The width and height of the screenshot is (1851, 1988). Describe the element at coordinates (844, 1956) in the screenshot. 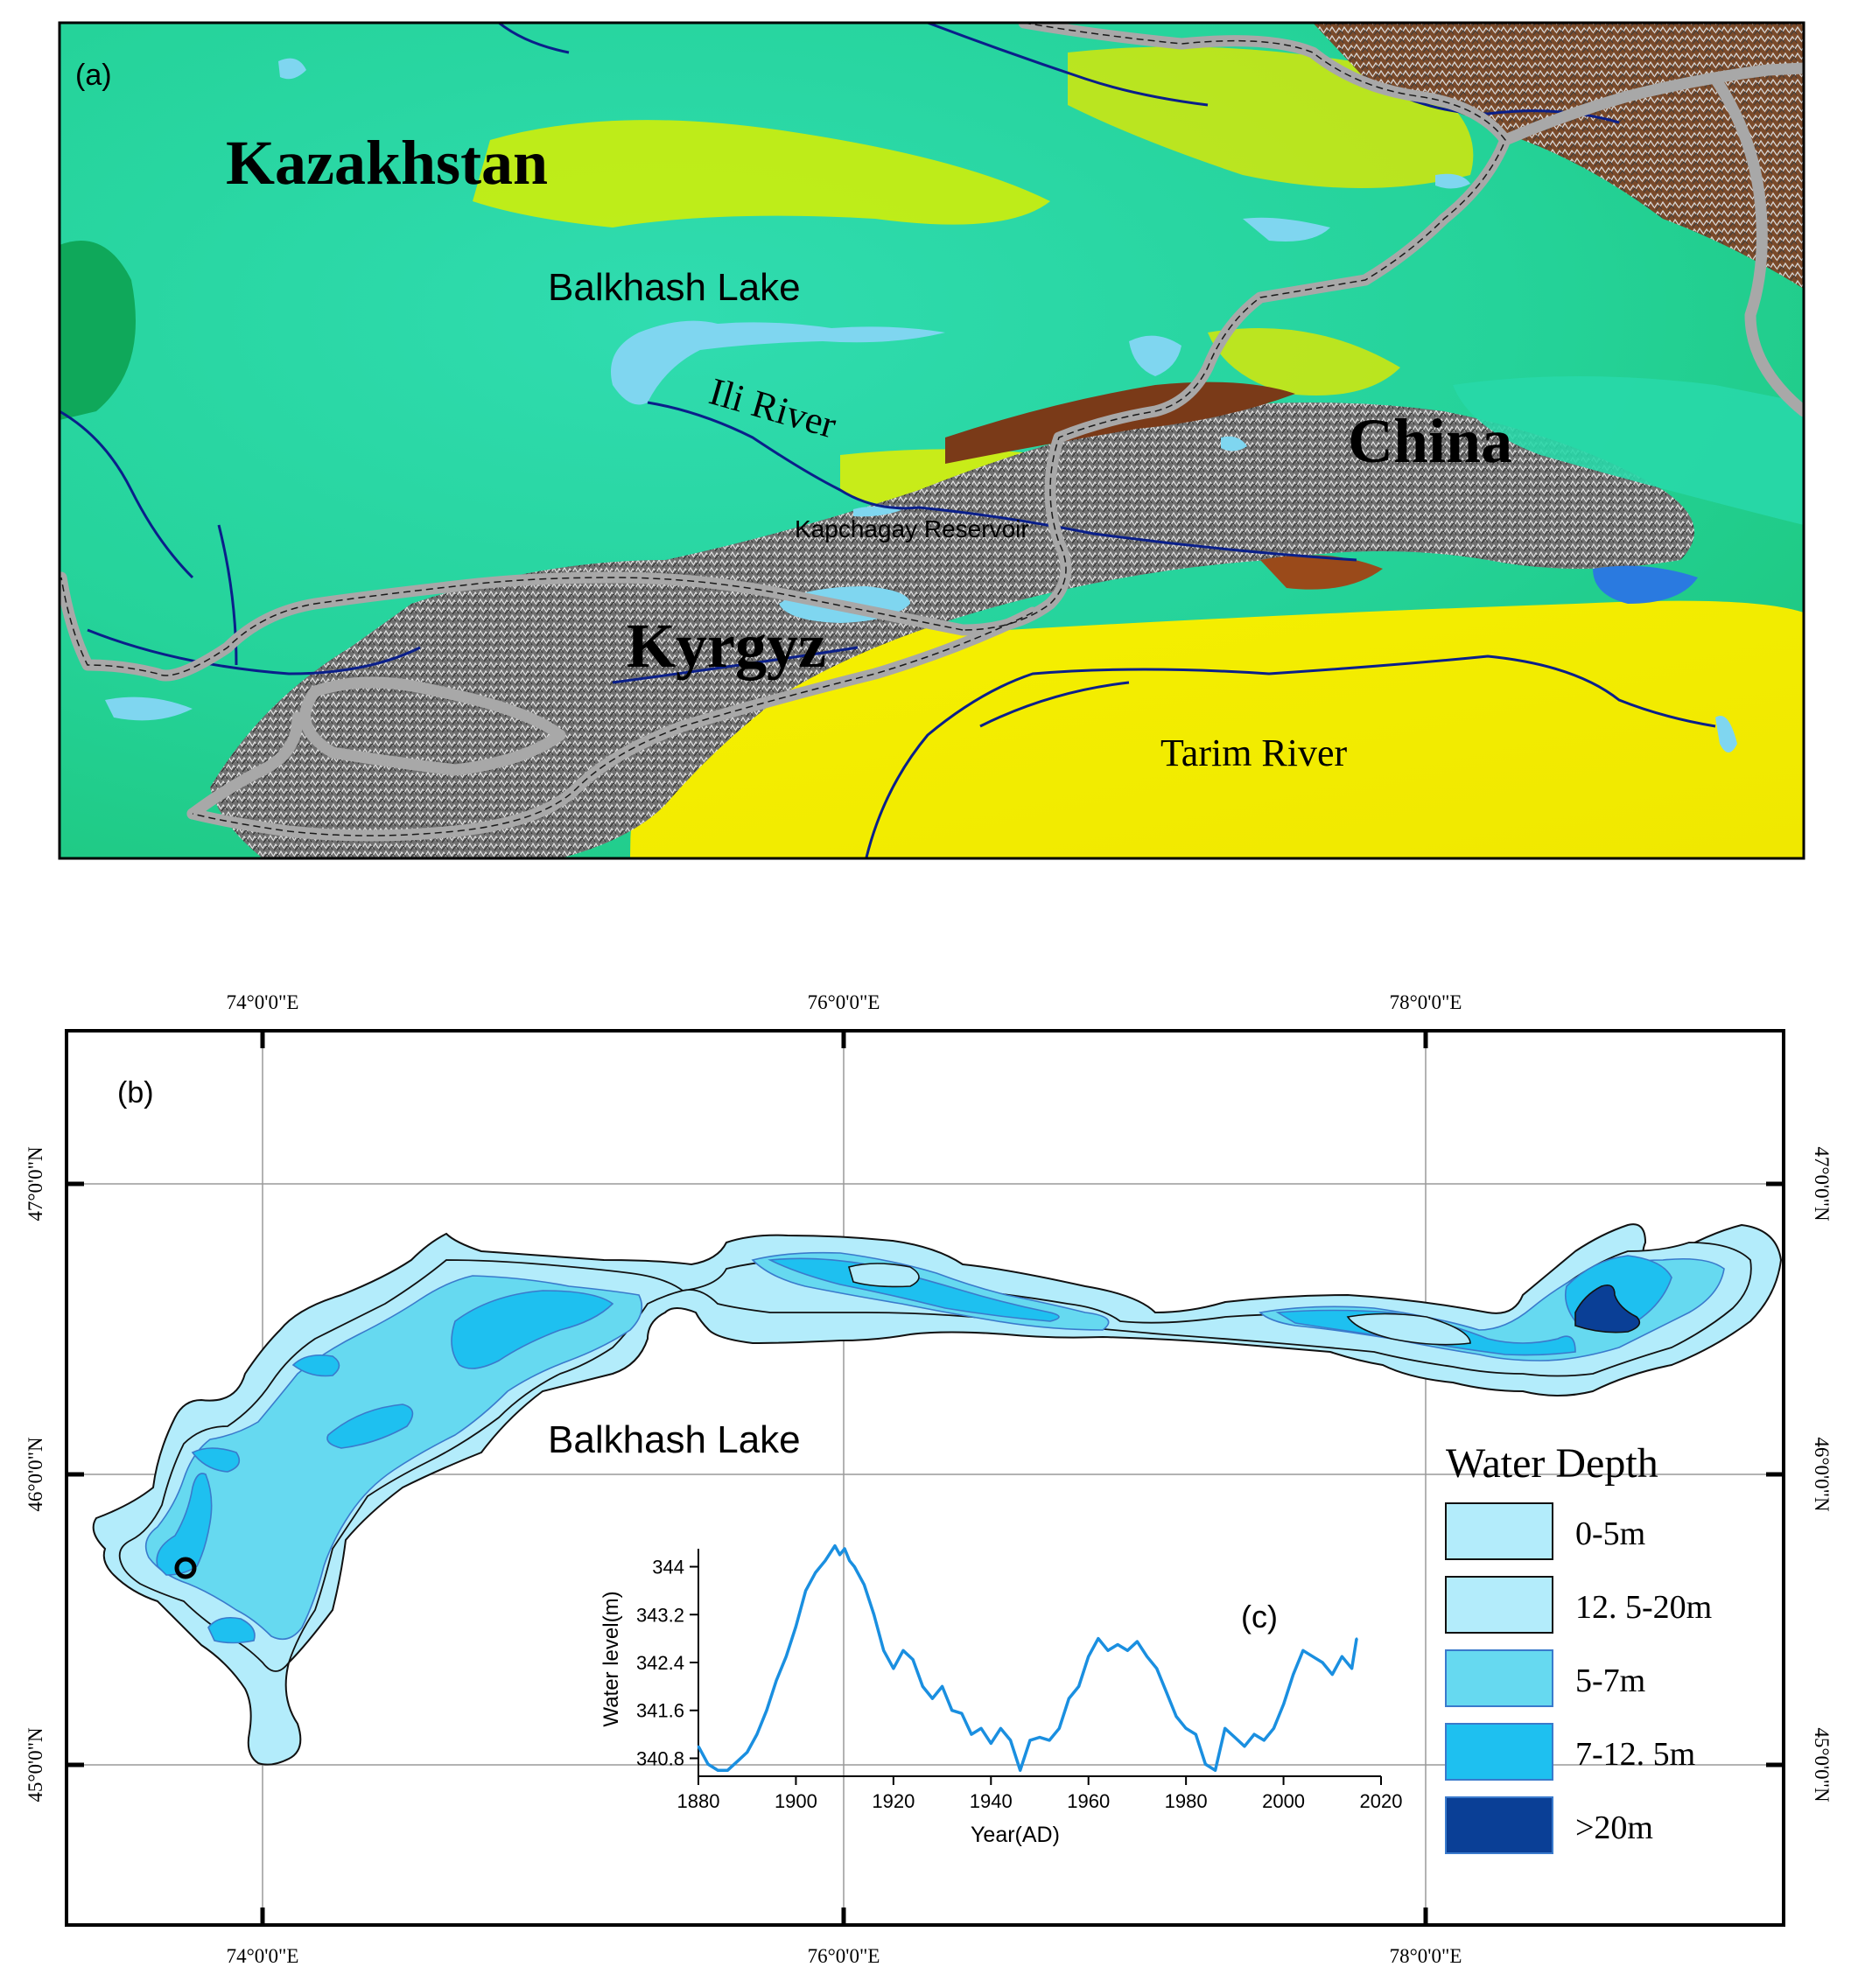

I see `lon-label-bottom-76: 76°0'0"E` at that location.